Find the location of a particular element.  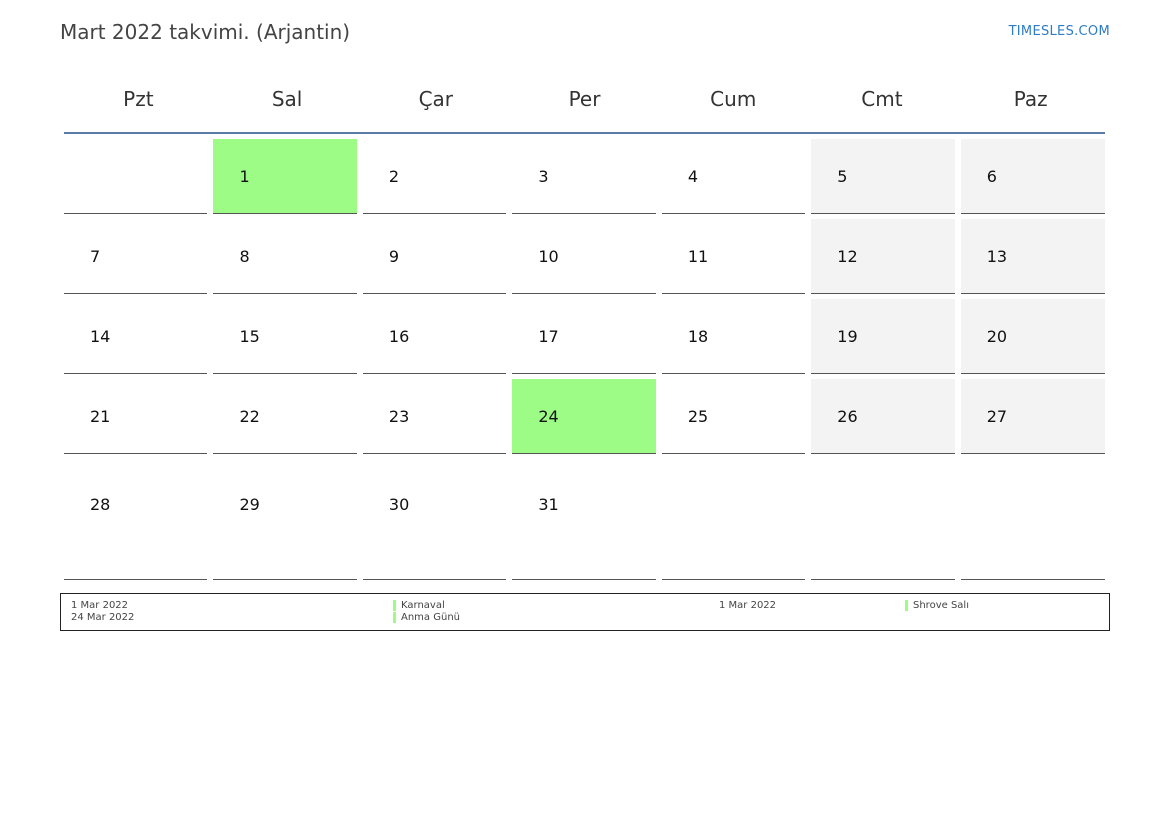

day-cell: 20 is located at coordinates (1033, 336).